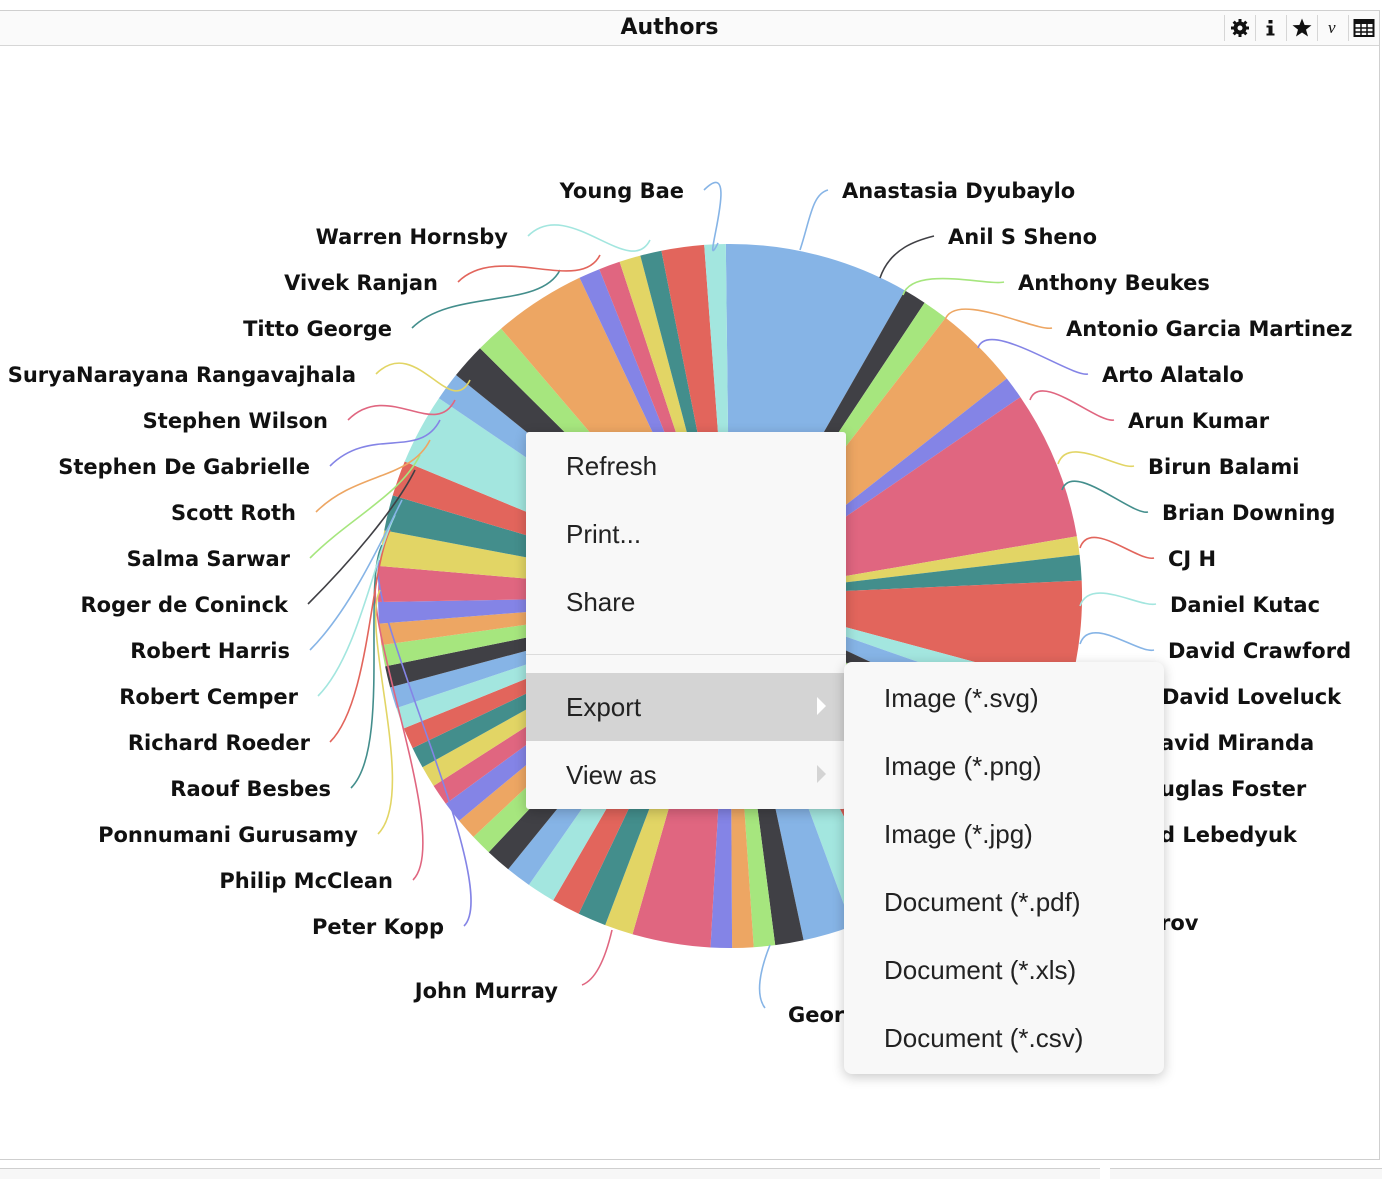 The height and width of the screenshot is (1179, 1382). I want to click on menu-item-refresh: Refresh, so click(686, 466).